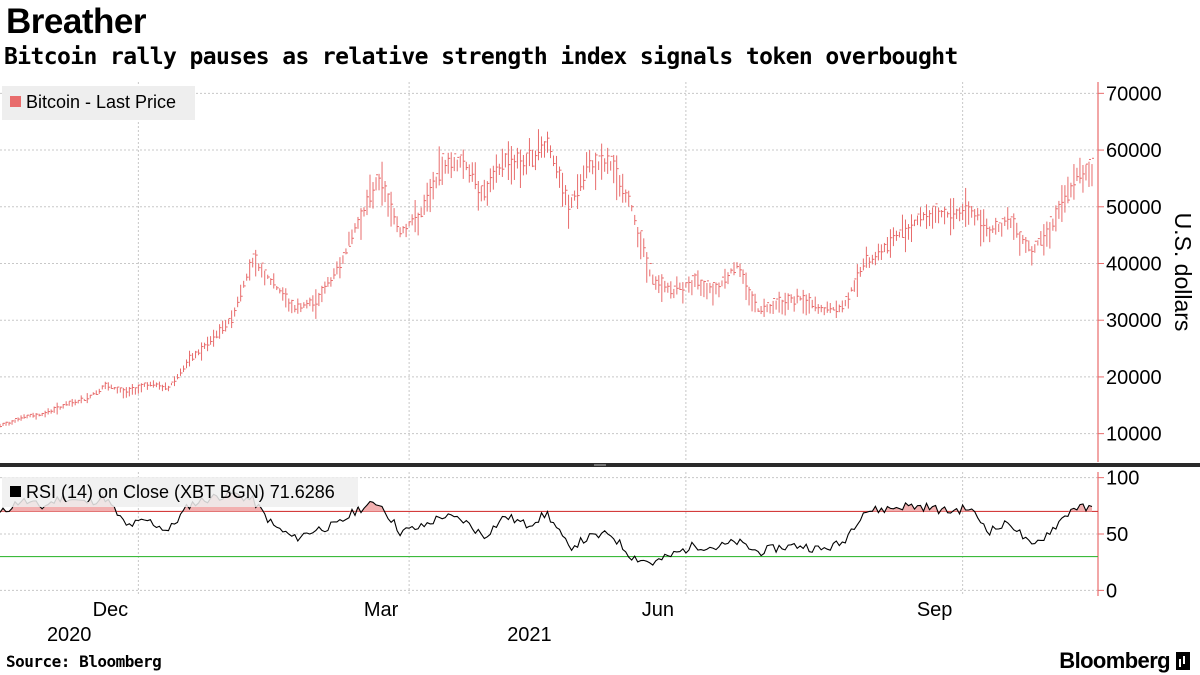 The image size is (1200, 675). What do you see at coordinates (1134, 208) in the screenshot?
I see `price-y-tick-label: 50000` at bounding box center [1134, 208].